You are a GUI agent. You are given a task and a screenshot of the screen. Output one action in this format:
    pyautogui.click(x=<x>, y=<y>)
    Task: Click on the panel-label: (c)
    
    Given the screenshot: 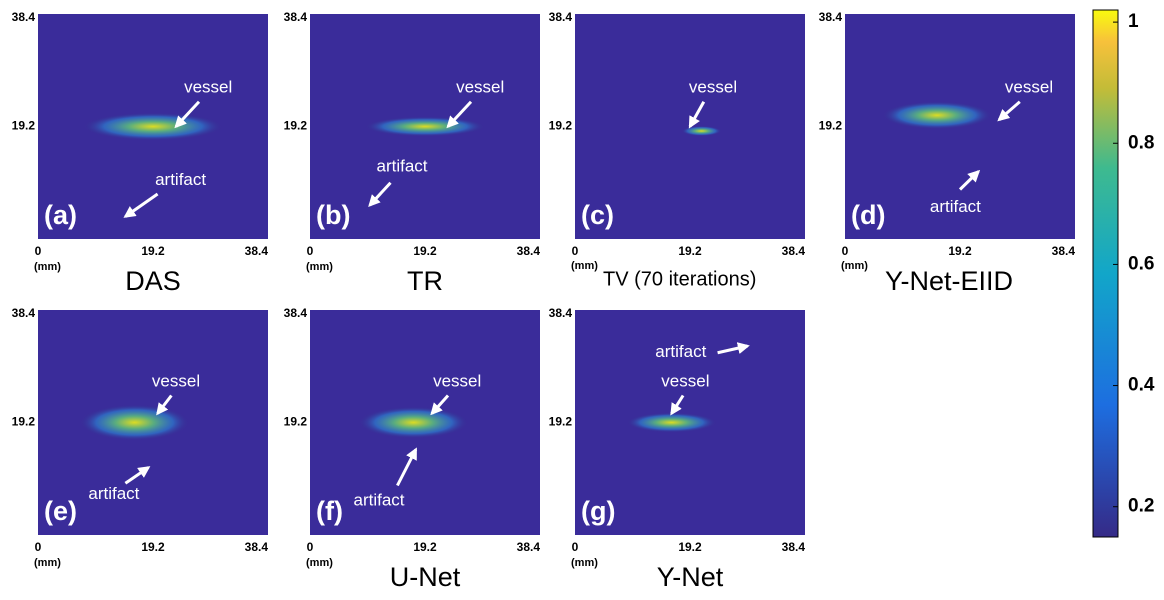 What is the action you would take?
    pyautogui.click(x=597, y=215)
    